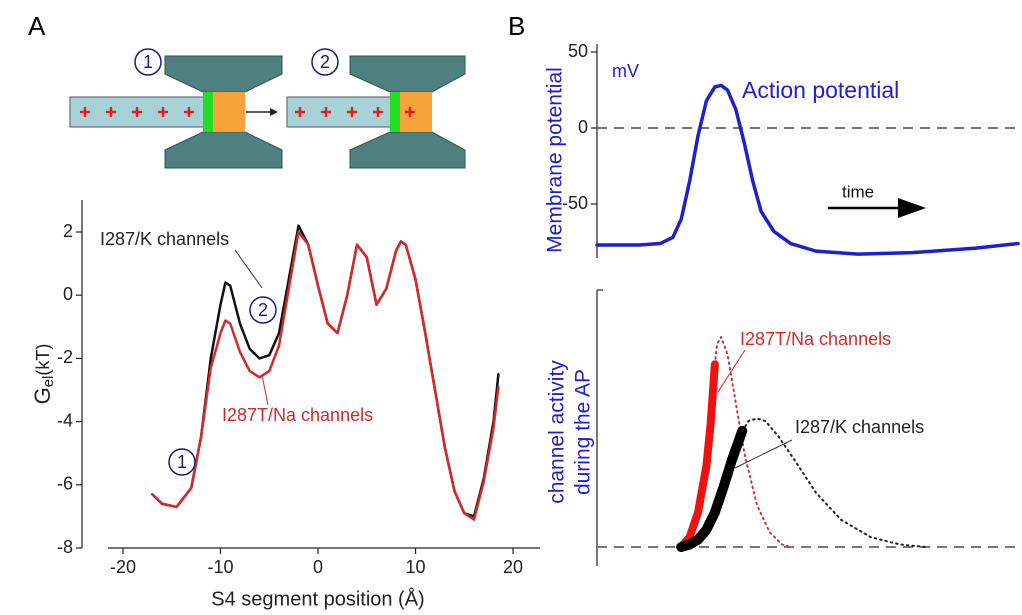 Image resolution: width=1022 pixels, height=615 pixels. Describe the element at coordinates (65, 420) in the screenshot. I see `y-tick-label: -4` at that location.